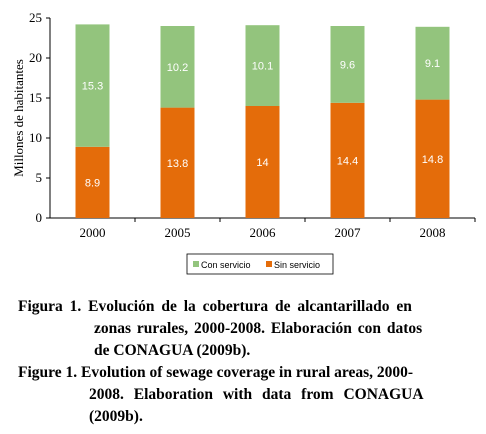  What do you see at coordinates (196, 264) in the screenshot?
I see `legend-swatch-con-servicio` at bounding box center [196, 264].